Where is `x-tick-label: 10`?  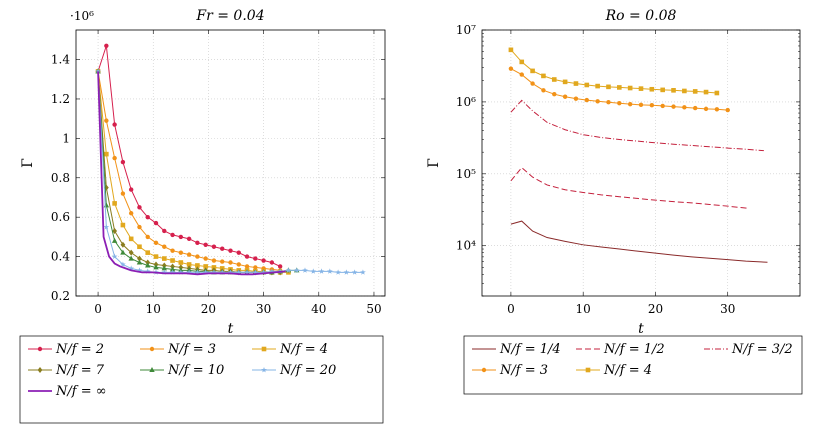 x-tick-label: 10 is located at coordinates (153, 309).